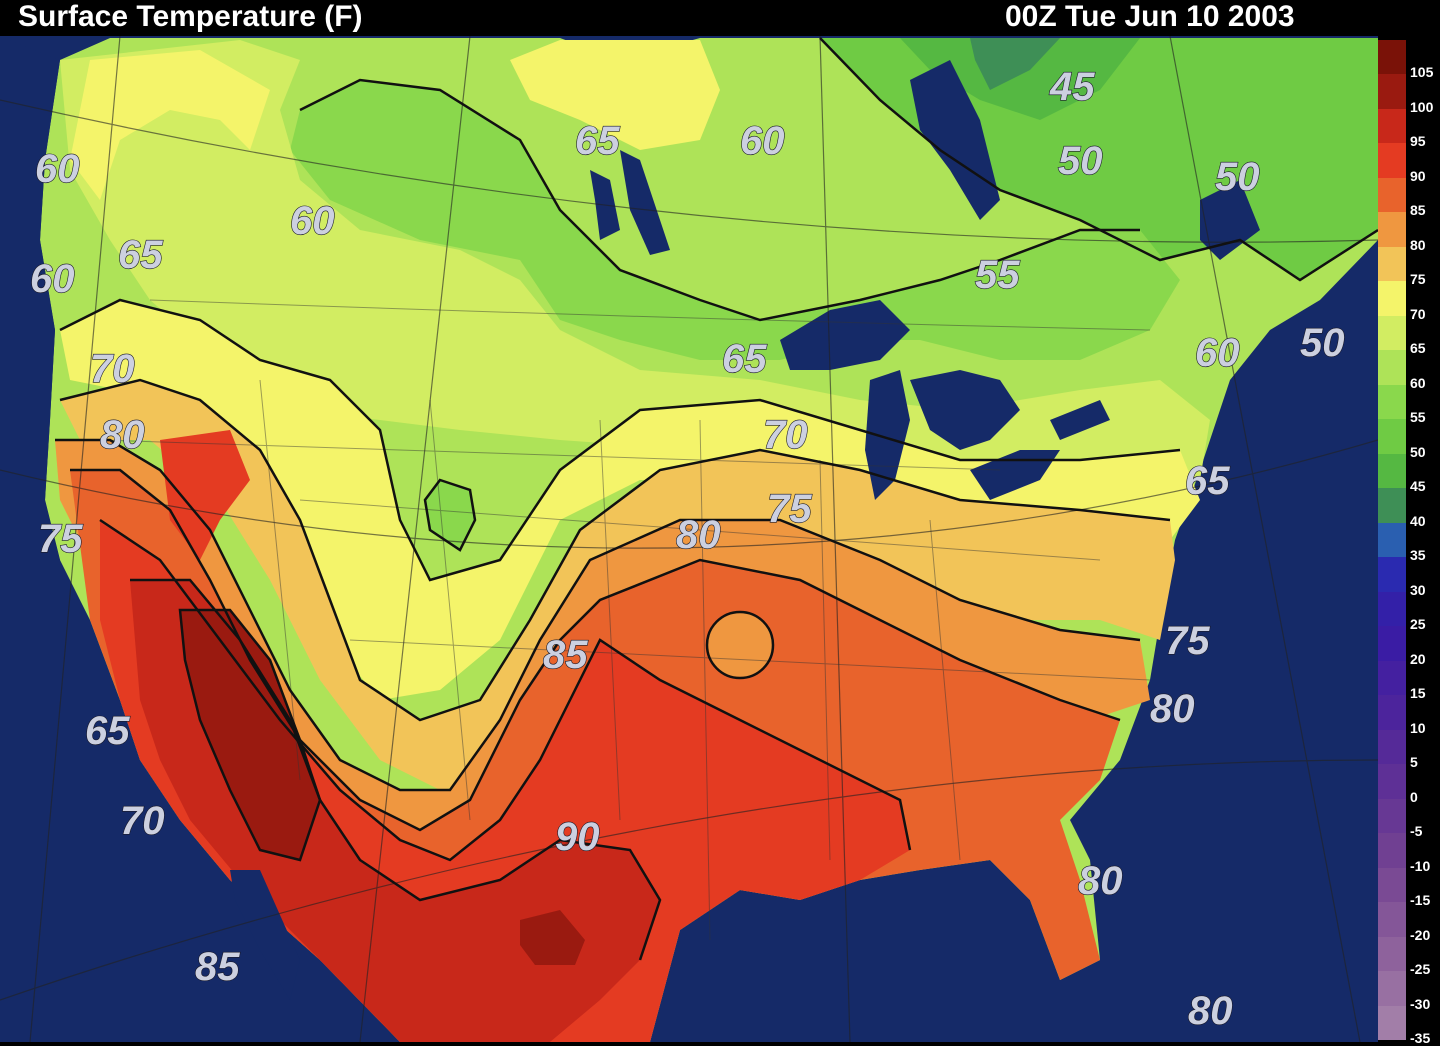  Describe the element at coordinates (1150, 16) in the screenshot. I see `valid-time: 00Z Tue Jun 10 2003` at that location.